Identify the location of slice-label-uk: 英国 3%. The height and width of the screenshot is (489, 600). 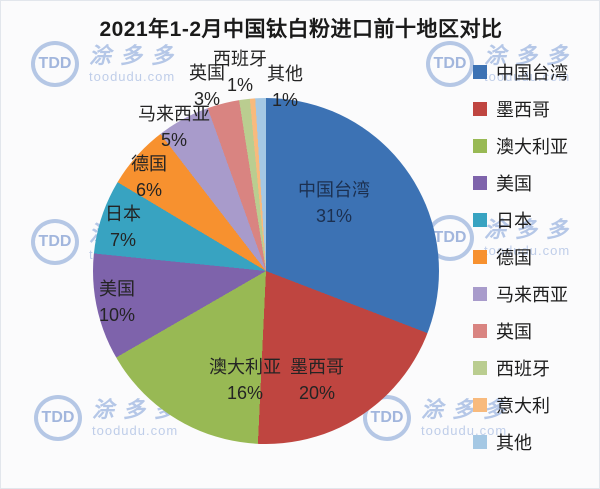
(207, 86).